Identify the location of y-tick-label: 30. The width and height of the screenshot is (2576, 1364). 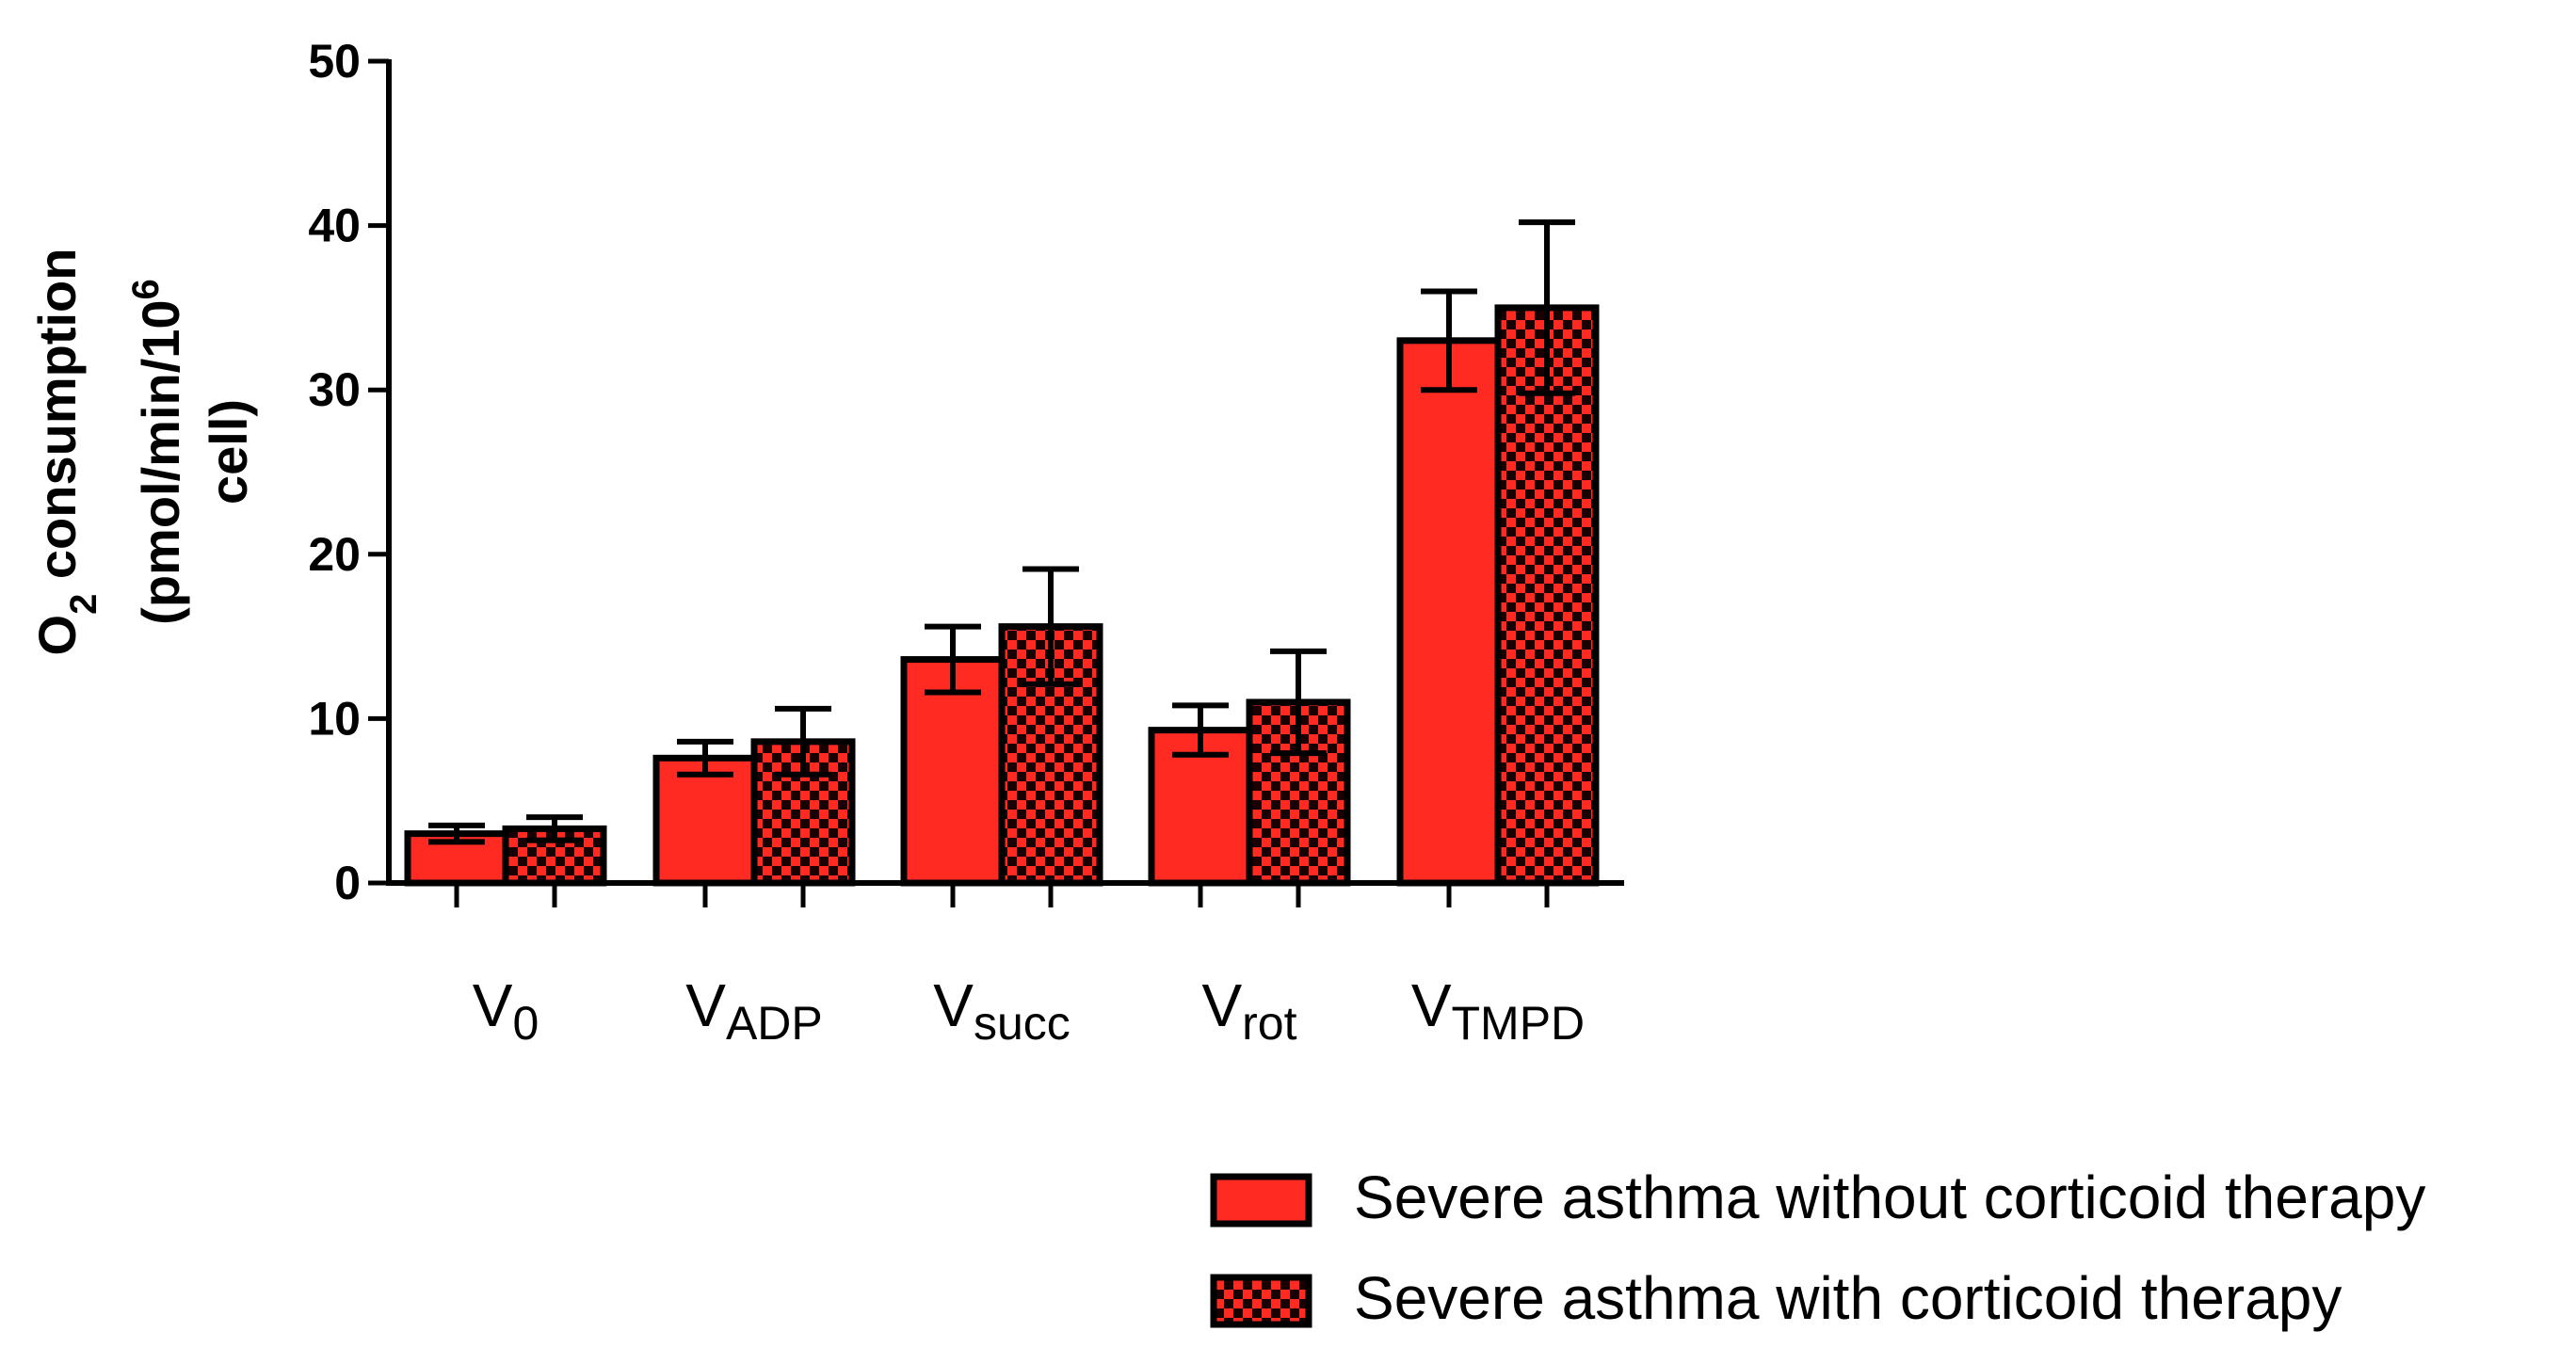
(334, 389).